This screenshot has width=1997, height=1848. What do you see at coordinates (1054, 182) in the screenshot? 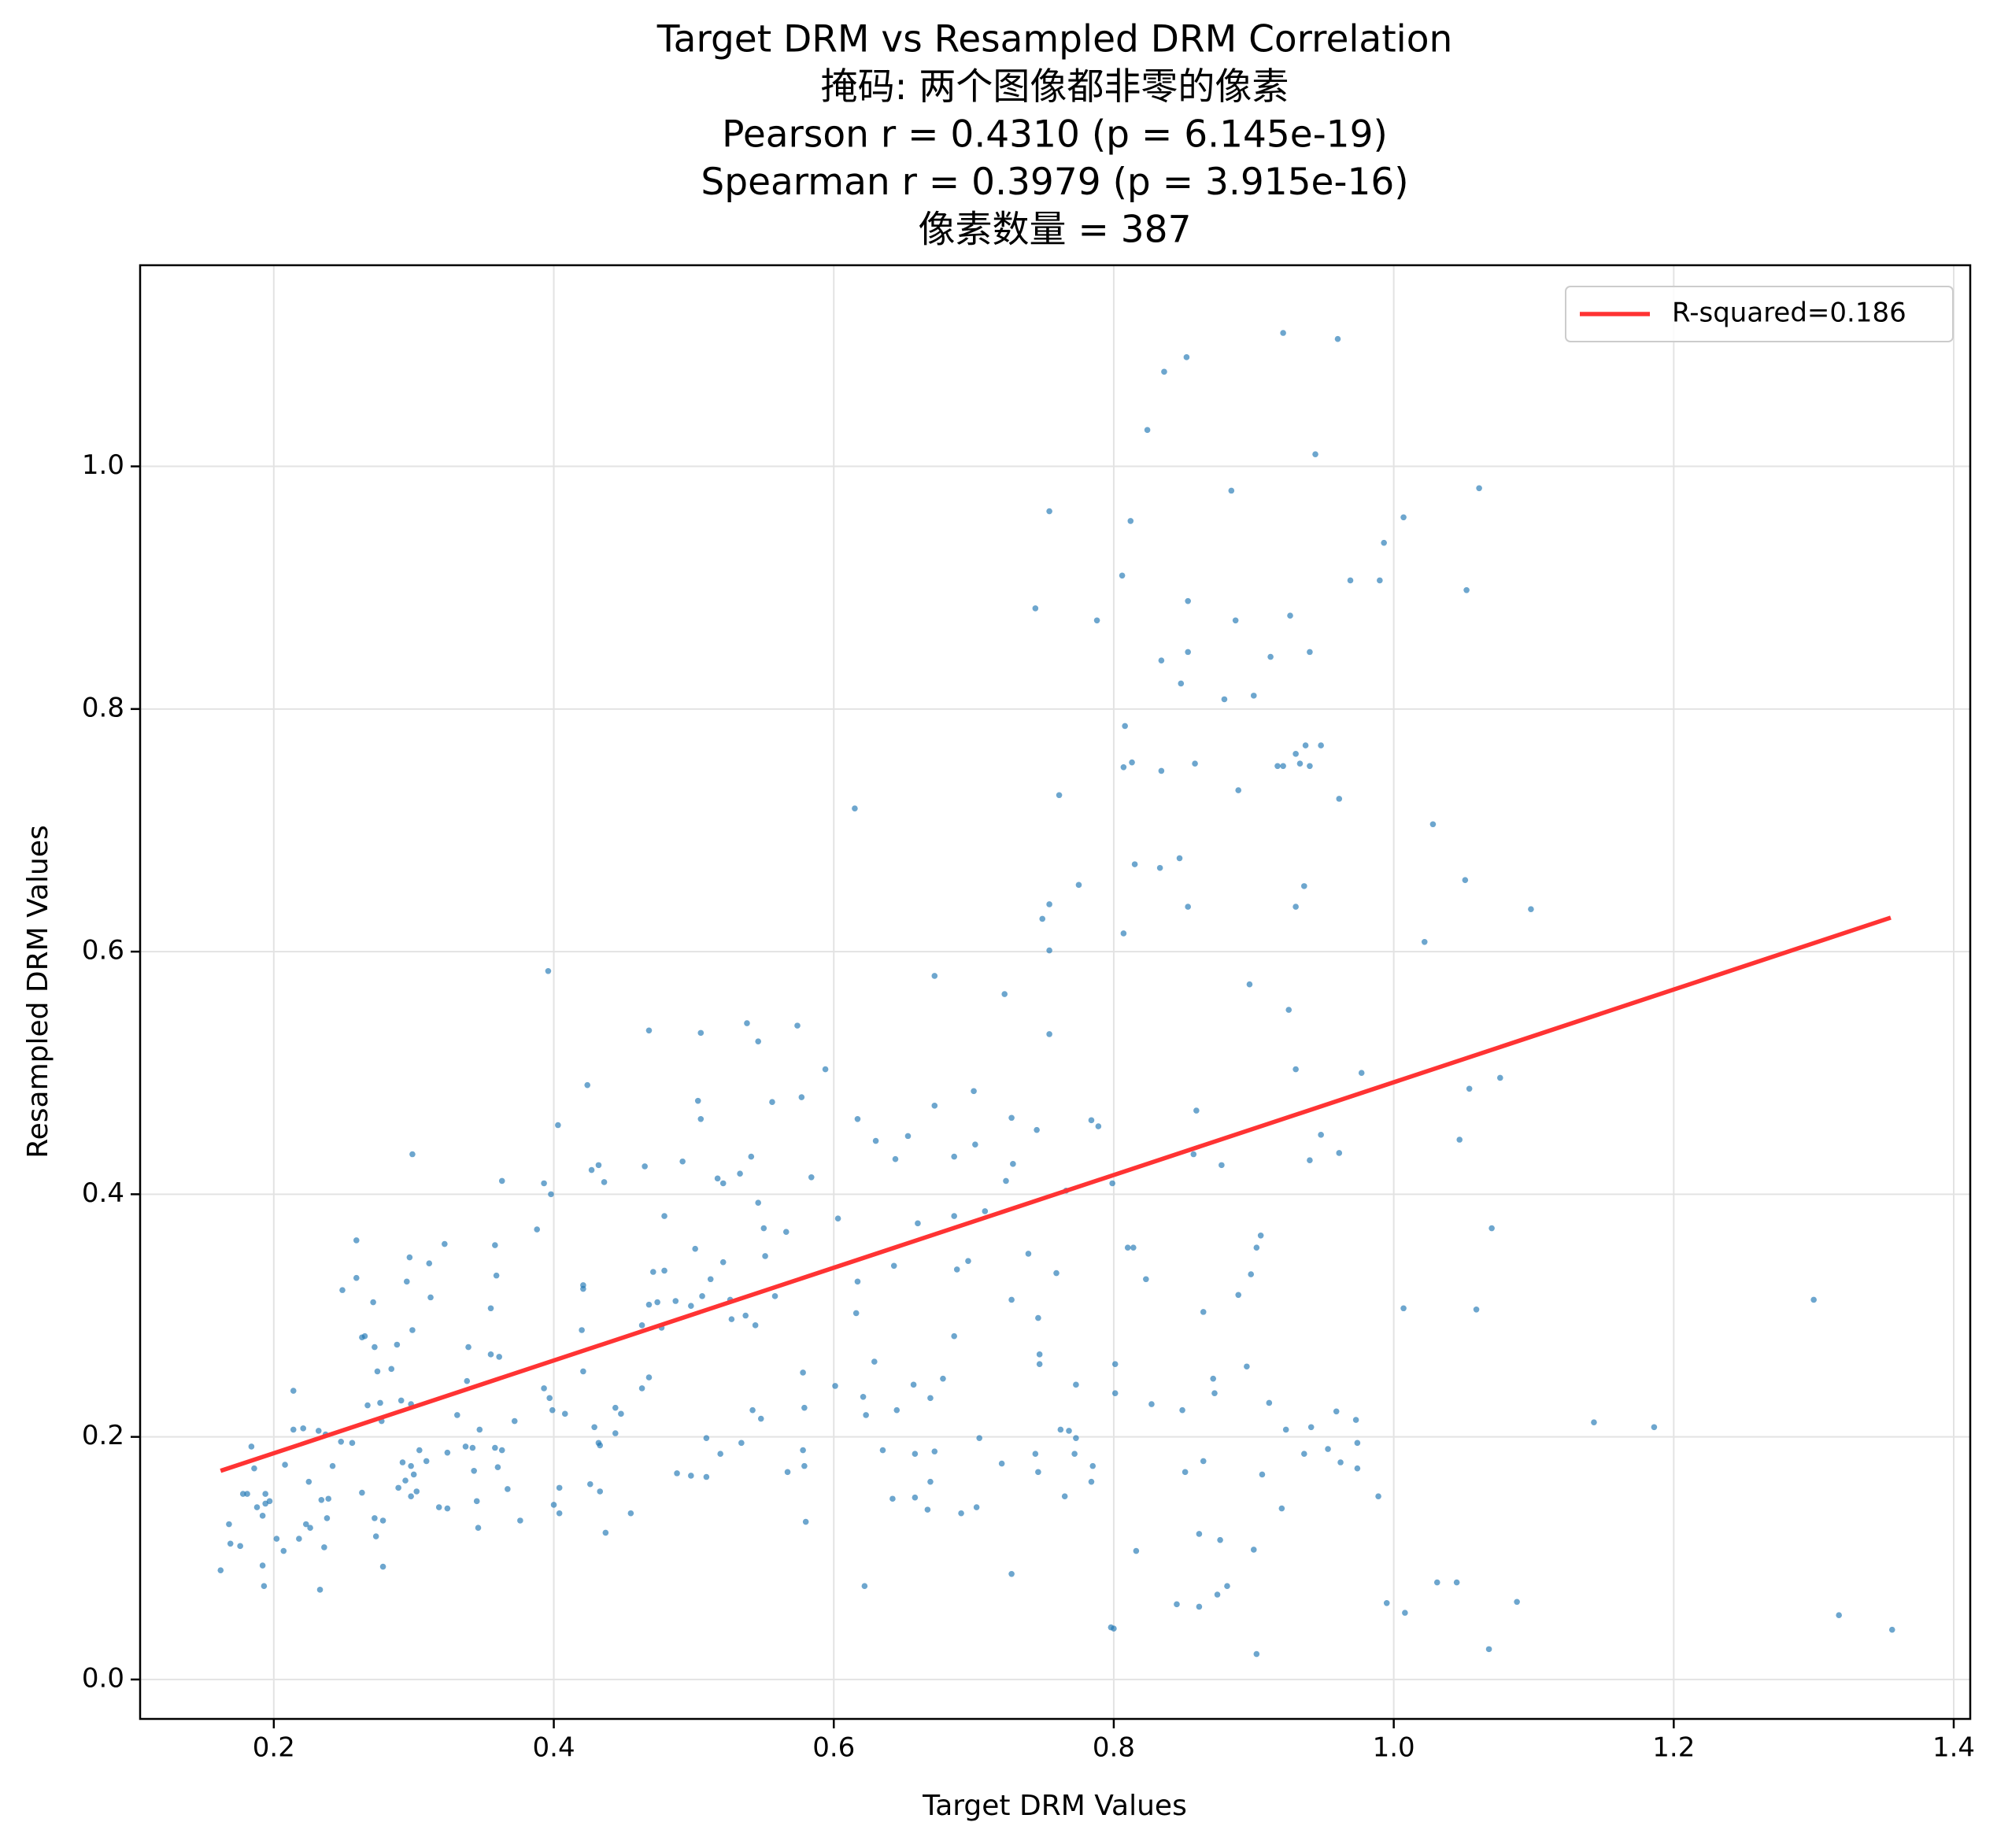
I see `chart-title: Spearman r = 0.3979 (p = 3.915e-16)` at bounding box center [1054, 182].